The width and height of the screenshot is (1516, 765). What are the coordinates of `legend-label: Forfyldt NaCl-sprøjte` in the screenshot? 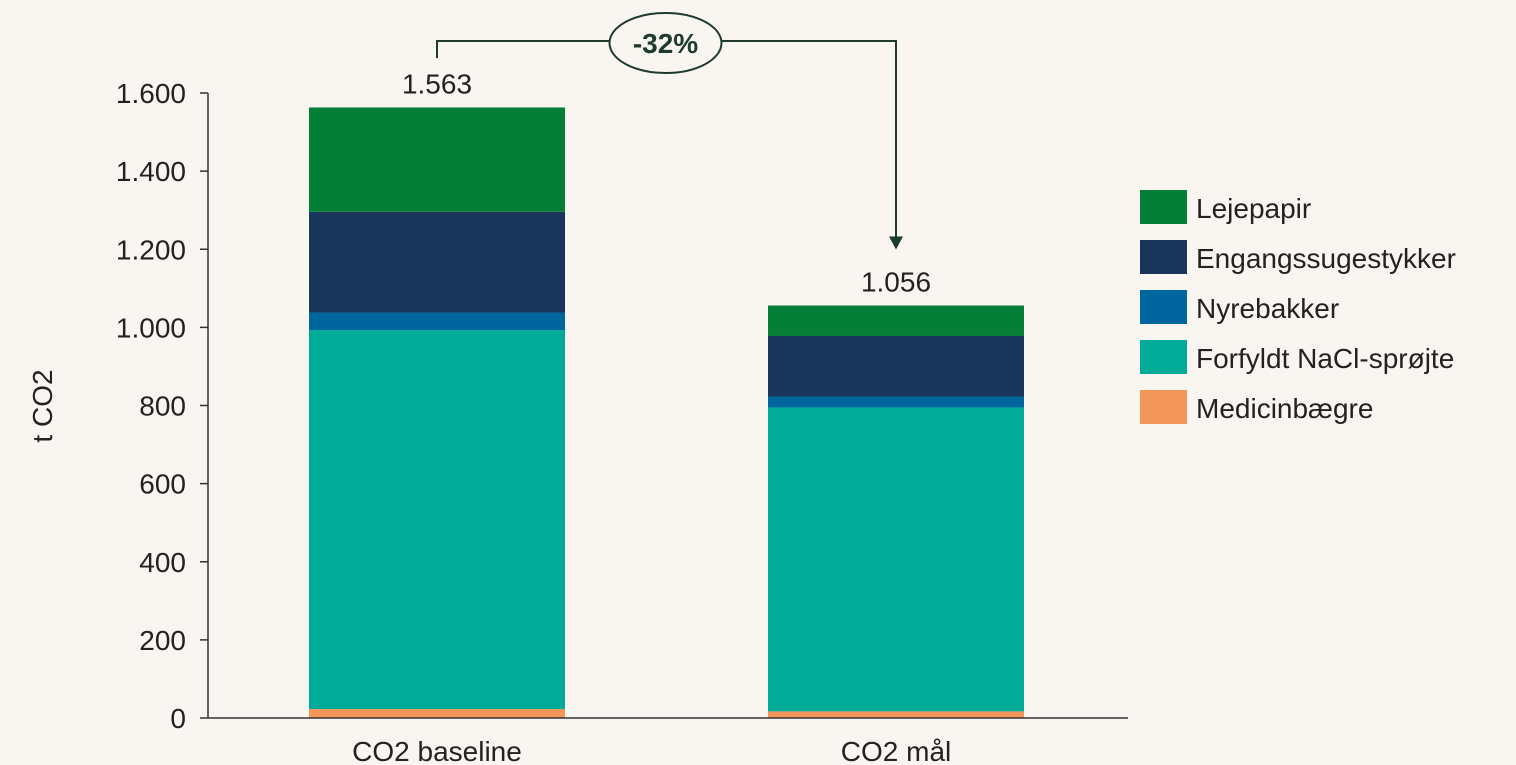 It's located at (1325, 358).